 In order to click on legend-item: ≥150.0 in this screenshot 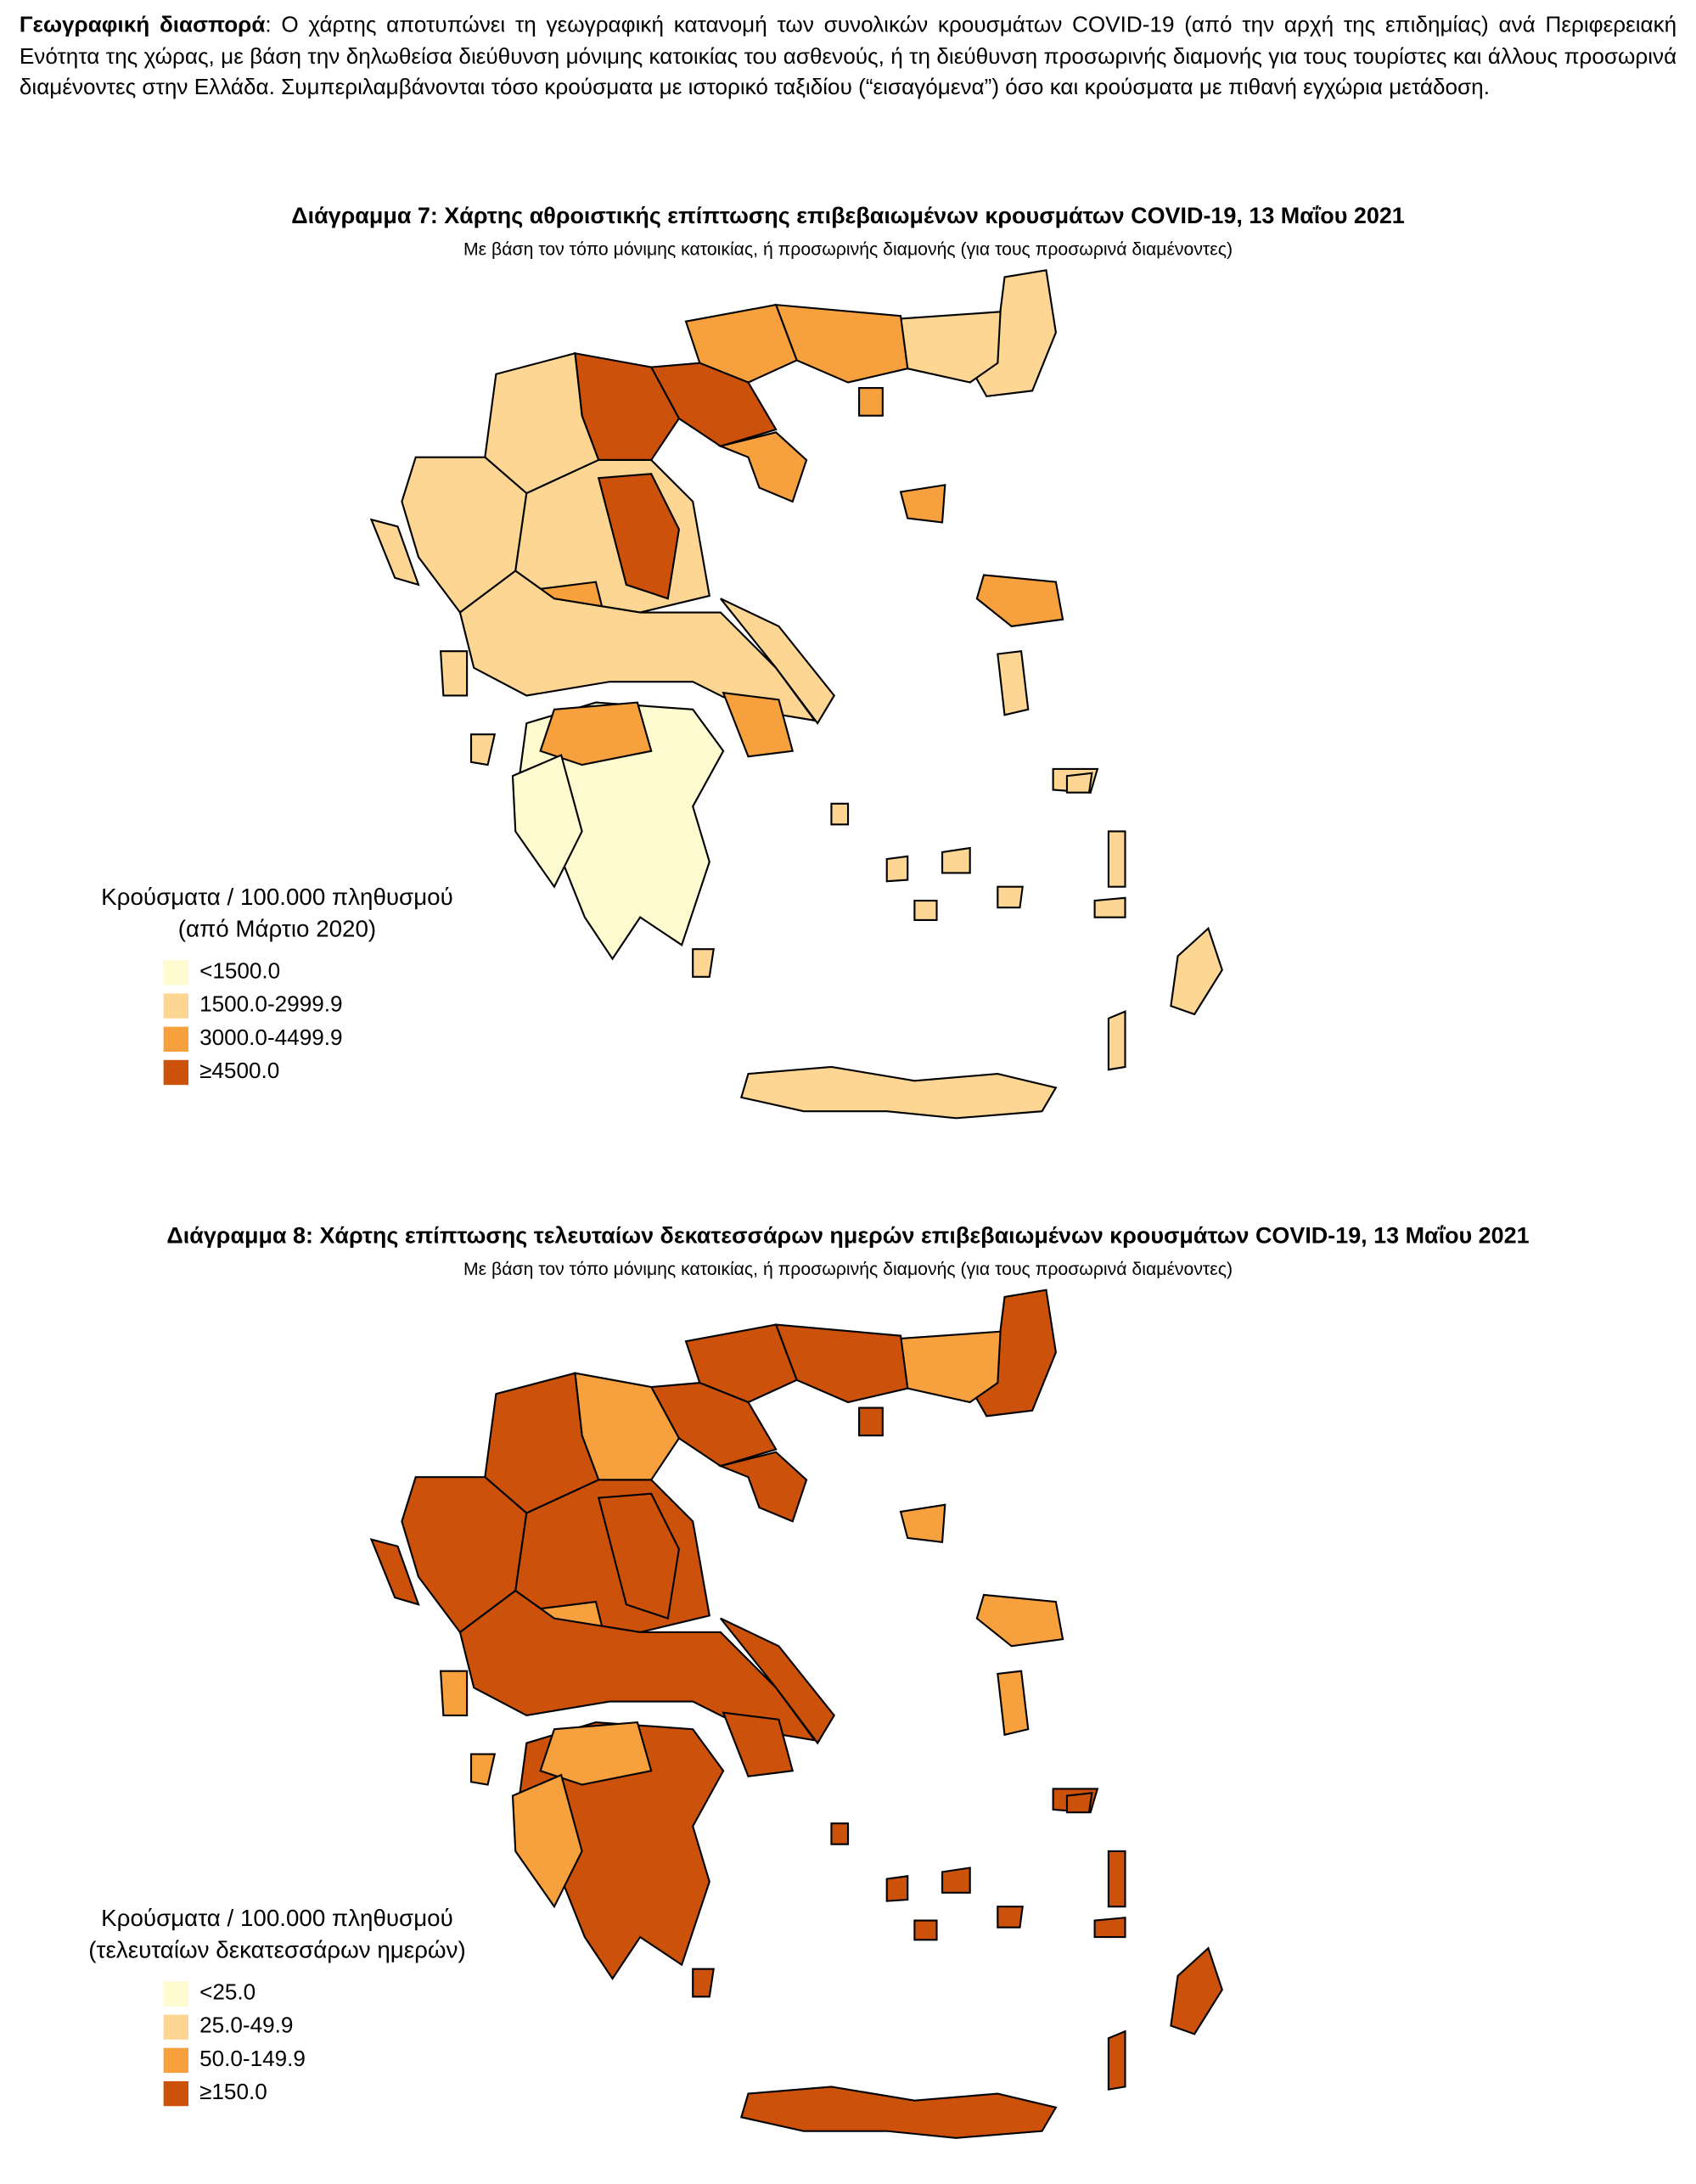, I will do `click(215, 2094)`.